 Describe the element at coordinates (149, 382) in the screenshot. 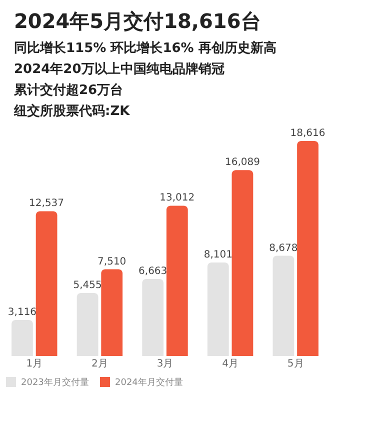

I see `legend-label: 2024年月交付量` at that location.